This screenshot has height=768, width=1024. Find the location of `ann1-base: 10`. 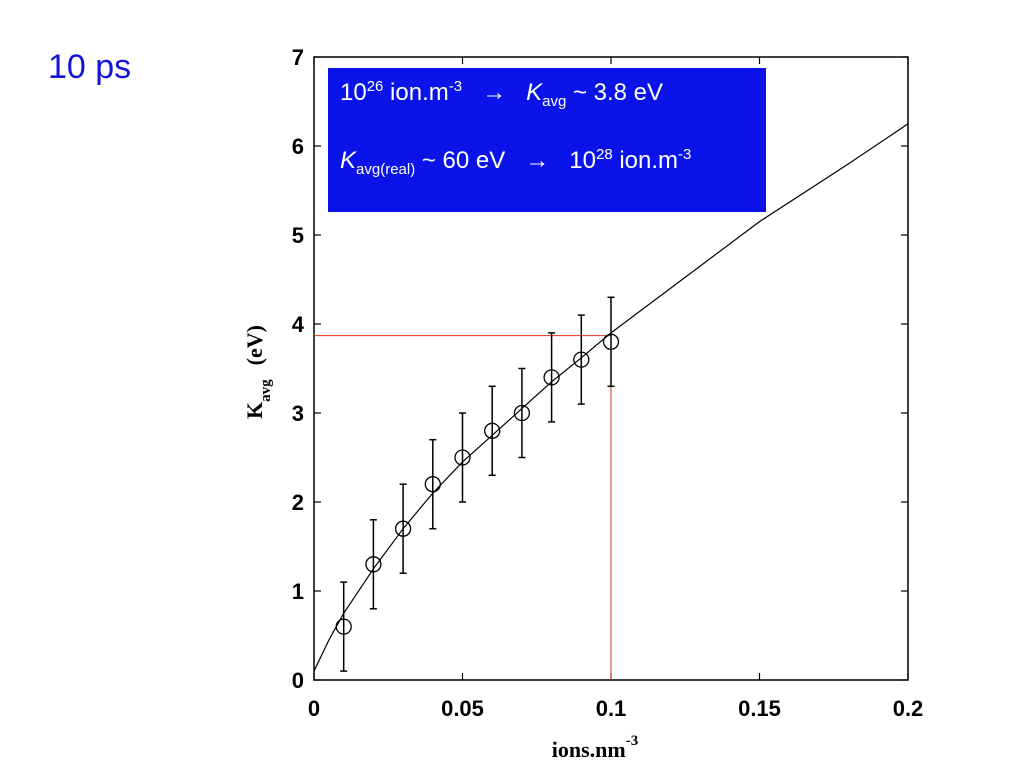

ann1-base: 10 is located at coordinates (353, 92).